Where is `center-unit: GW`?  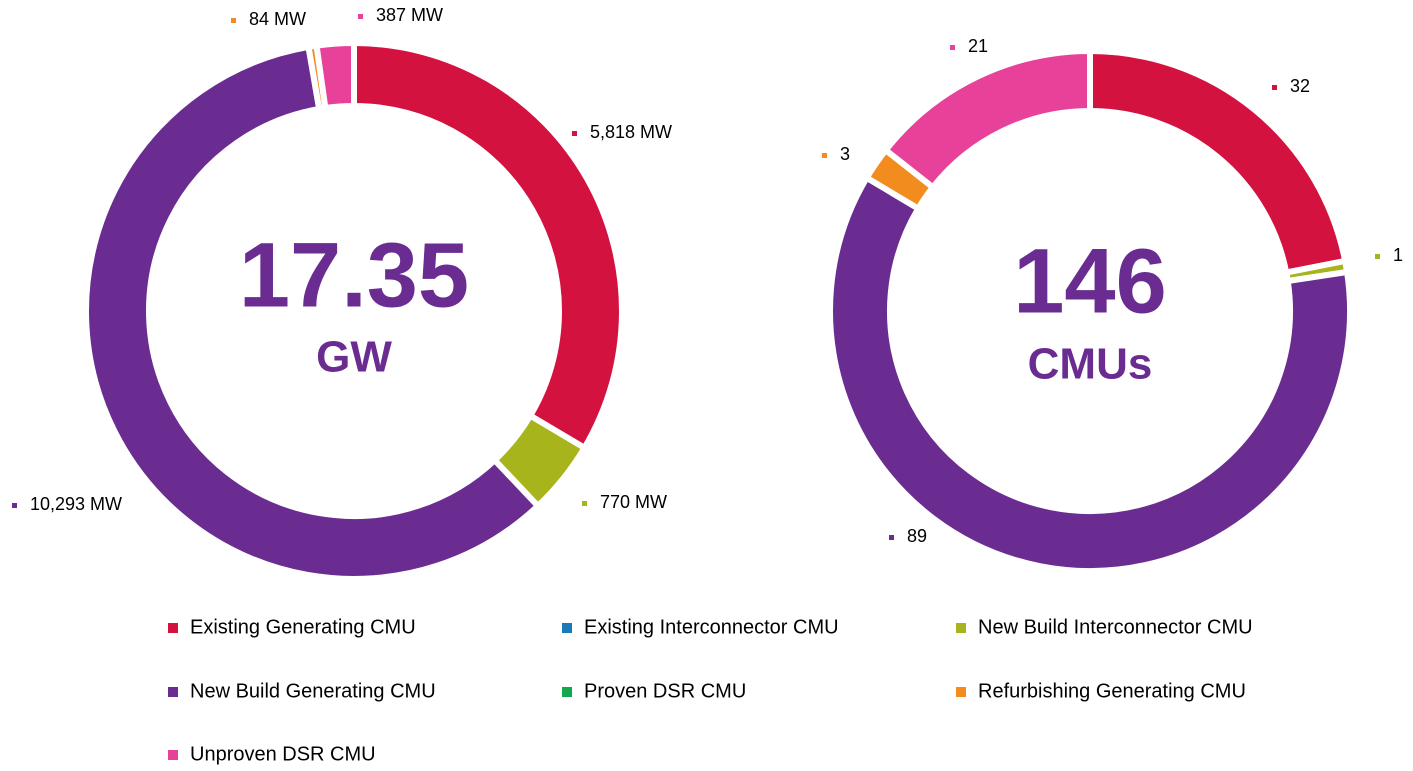
center-unit: GW is located at coordinates (354, 357).